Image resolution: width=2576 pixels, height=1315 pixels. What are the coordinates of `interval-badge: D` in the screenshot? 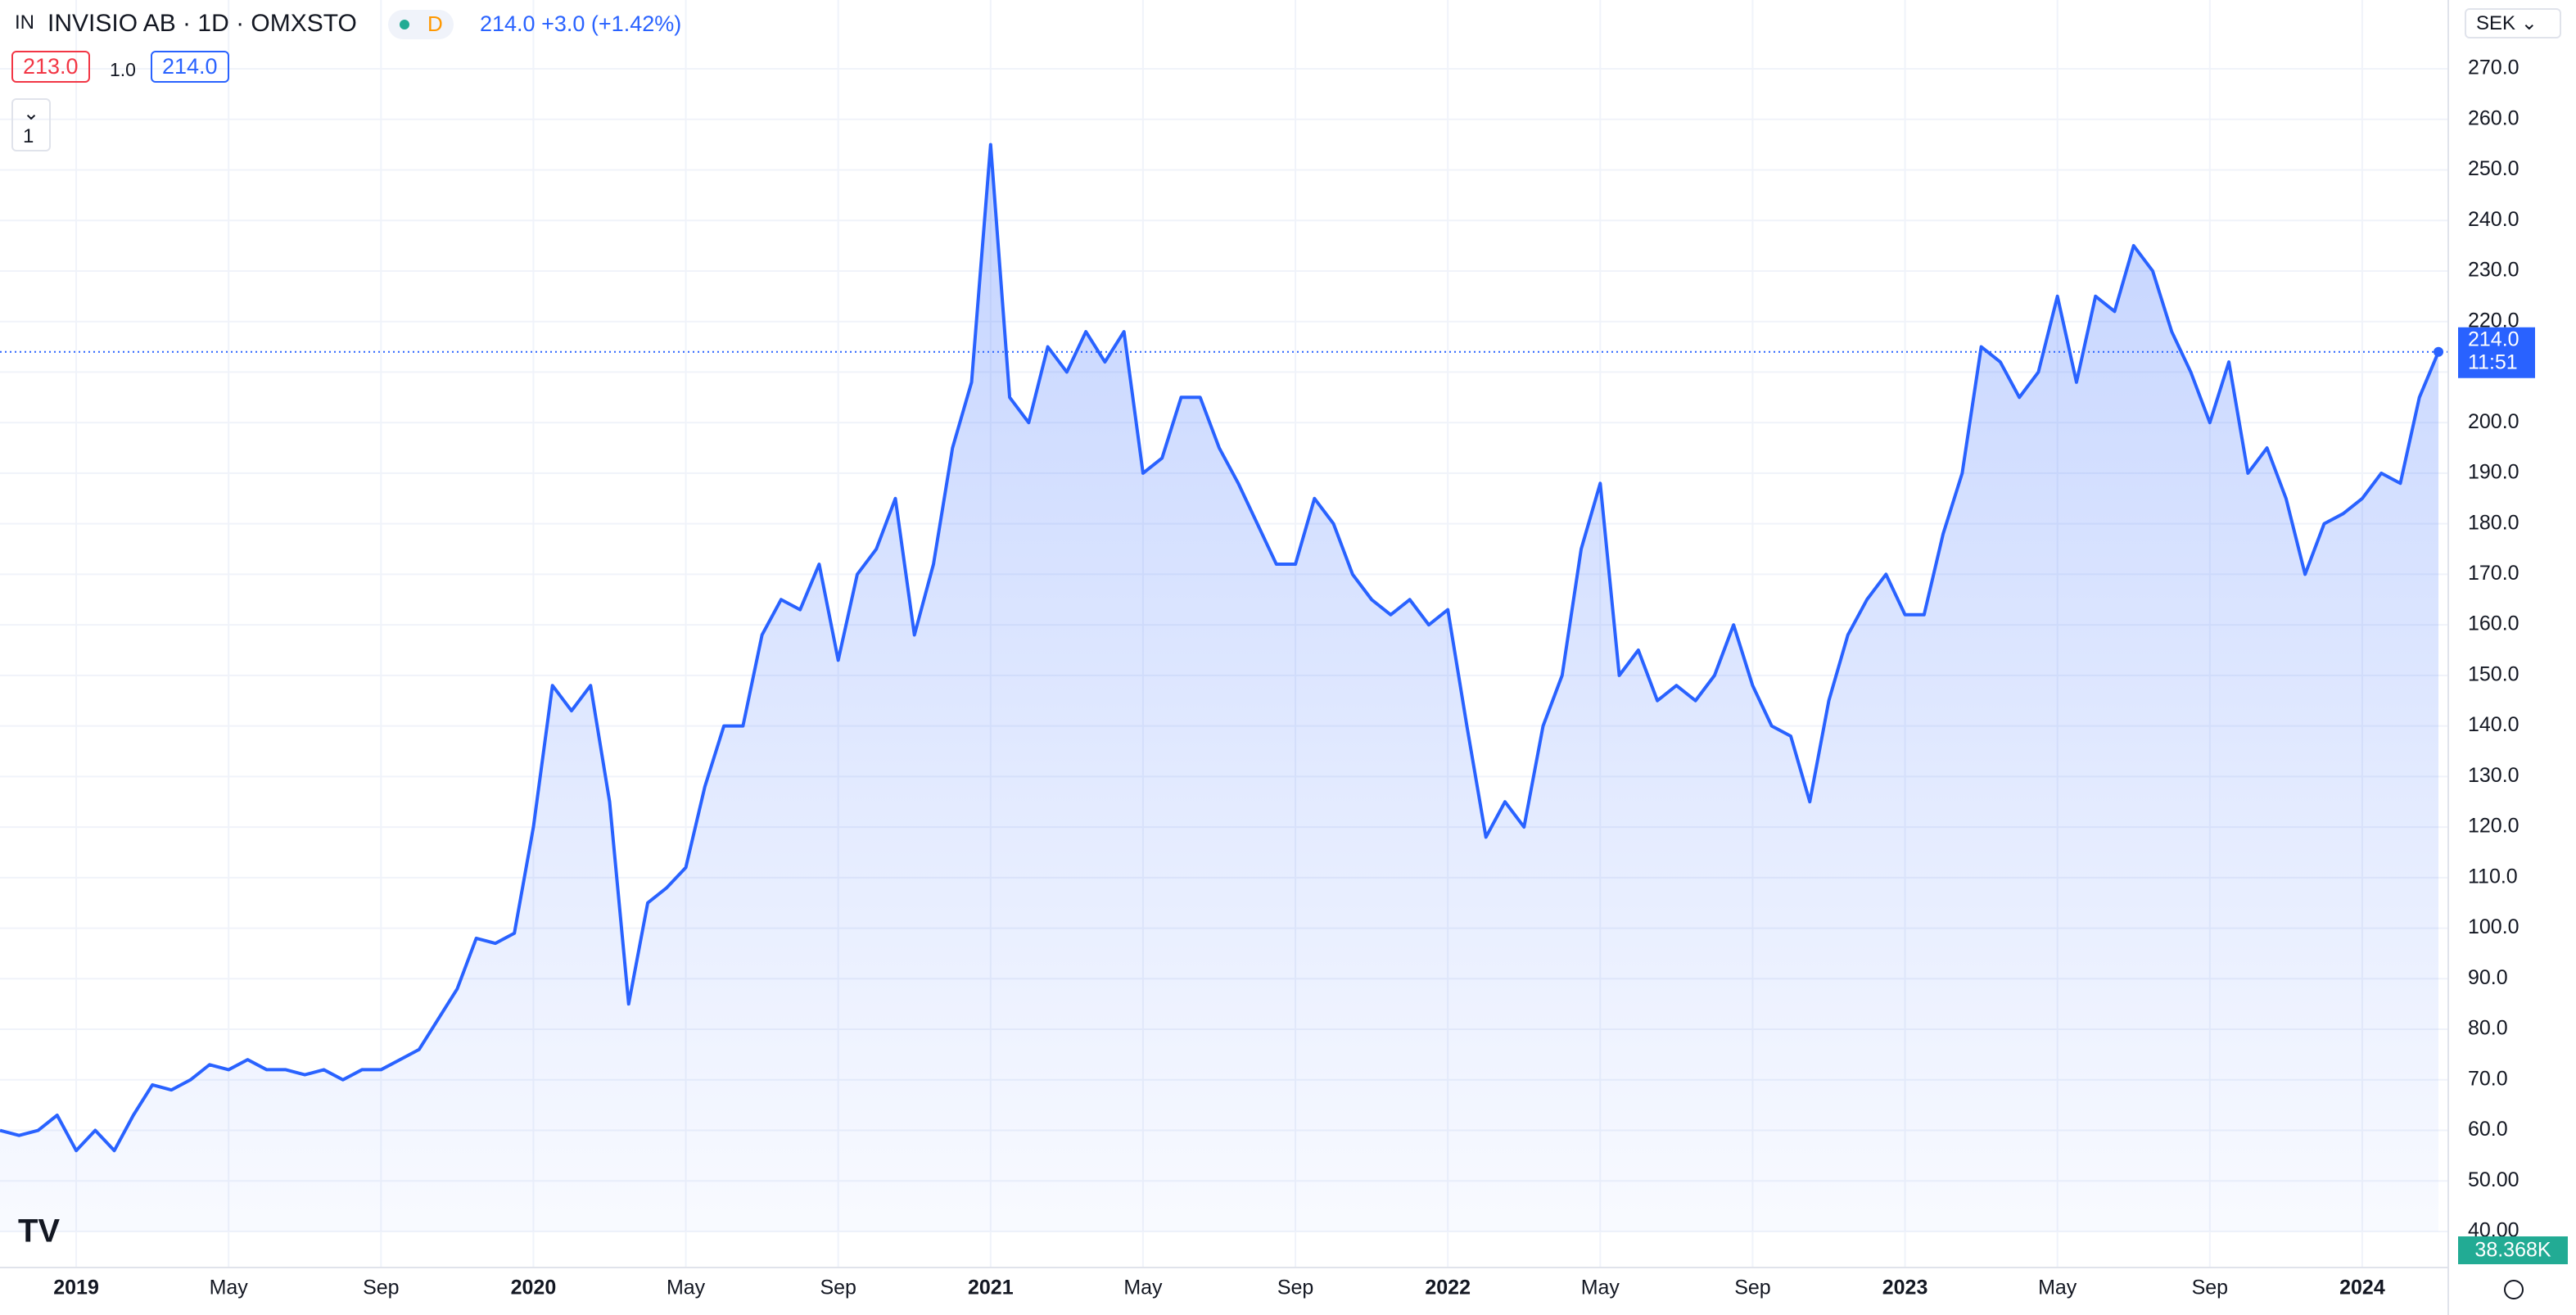 It's located at (435, 24).